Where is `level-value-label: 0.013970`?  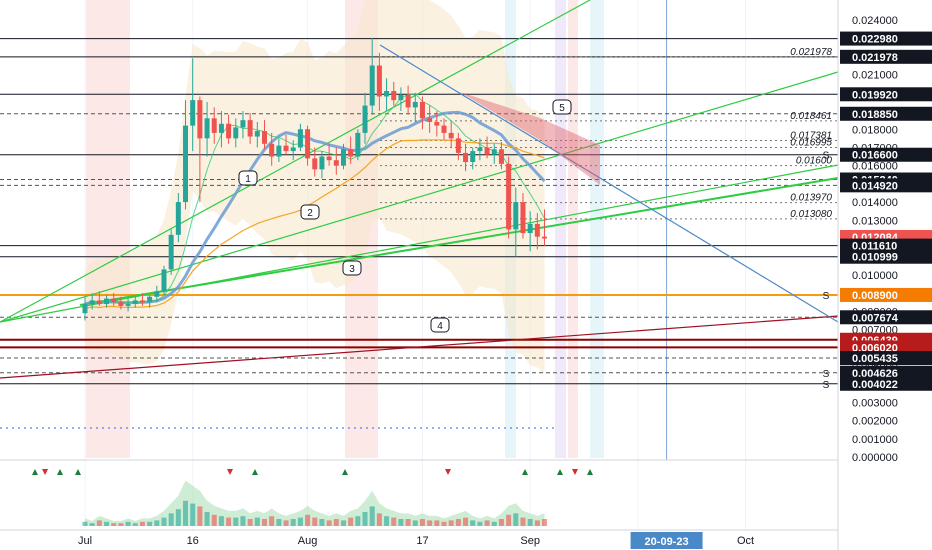
level-value-label: 0.013970 is located at coordinates (811, 198).